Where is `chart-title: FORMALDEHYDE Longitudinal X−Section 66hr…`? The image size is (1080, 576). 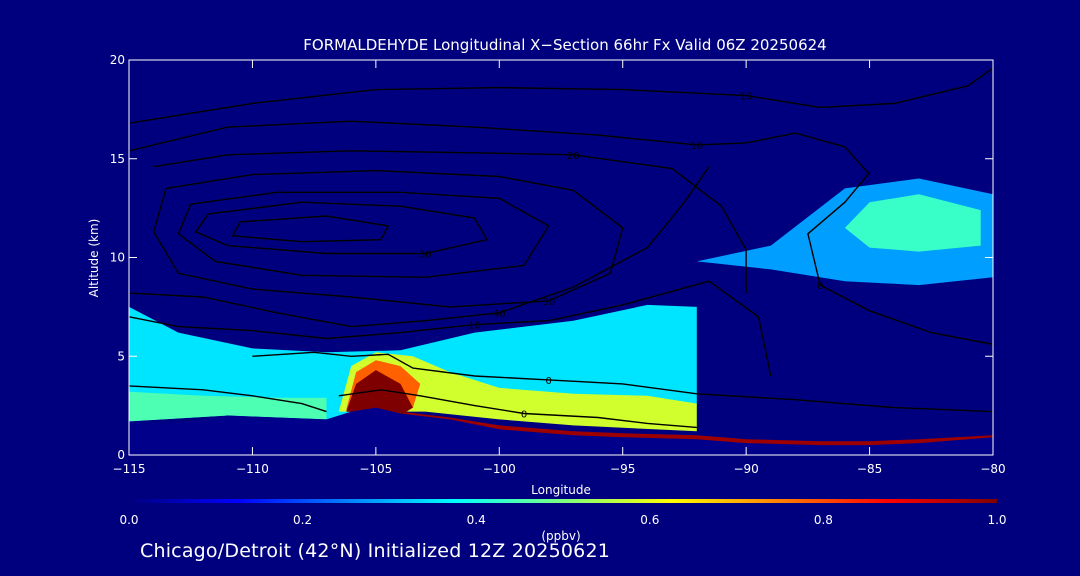
chart-title: FORMALDEHYDE Longitudinal X−Section 66hr… is located at coordinates (564, 45).